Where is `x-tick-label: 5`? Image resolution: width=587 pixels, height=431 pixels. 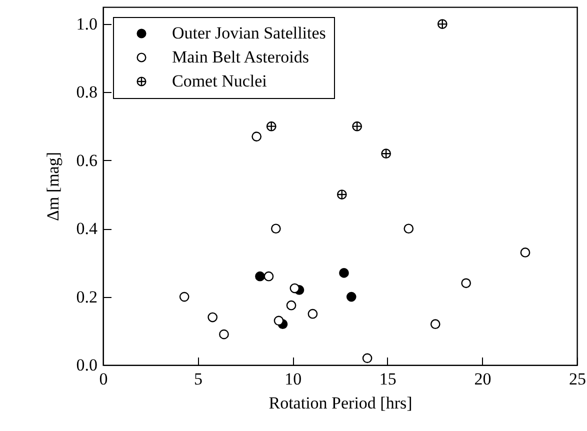
x-tick-label: 5 is located at coordinates (198, 379).